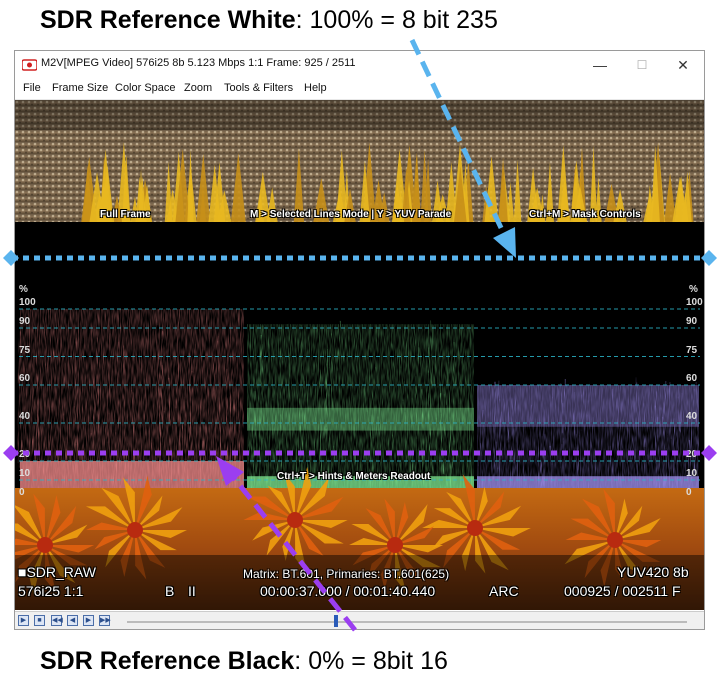 The height and width of the screenshot is (686, 720). What do you see at coordinates (25, 473) in the screenshot?
I see `level-tick-left-10: 10` at bounding box center [25, 473].